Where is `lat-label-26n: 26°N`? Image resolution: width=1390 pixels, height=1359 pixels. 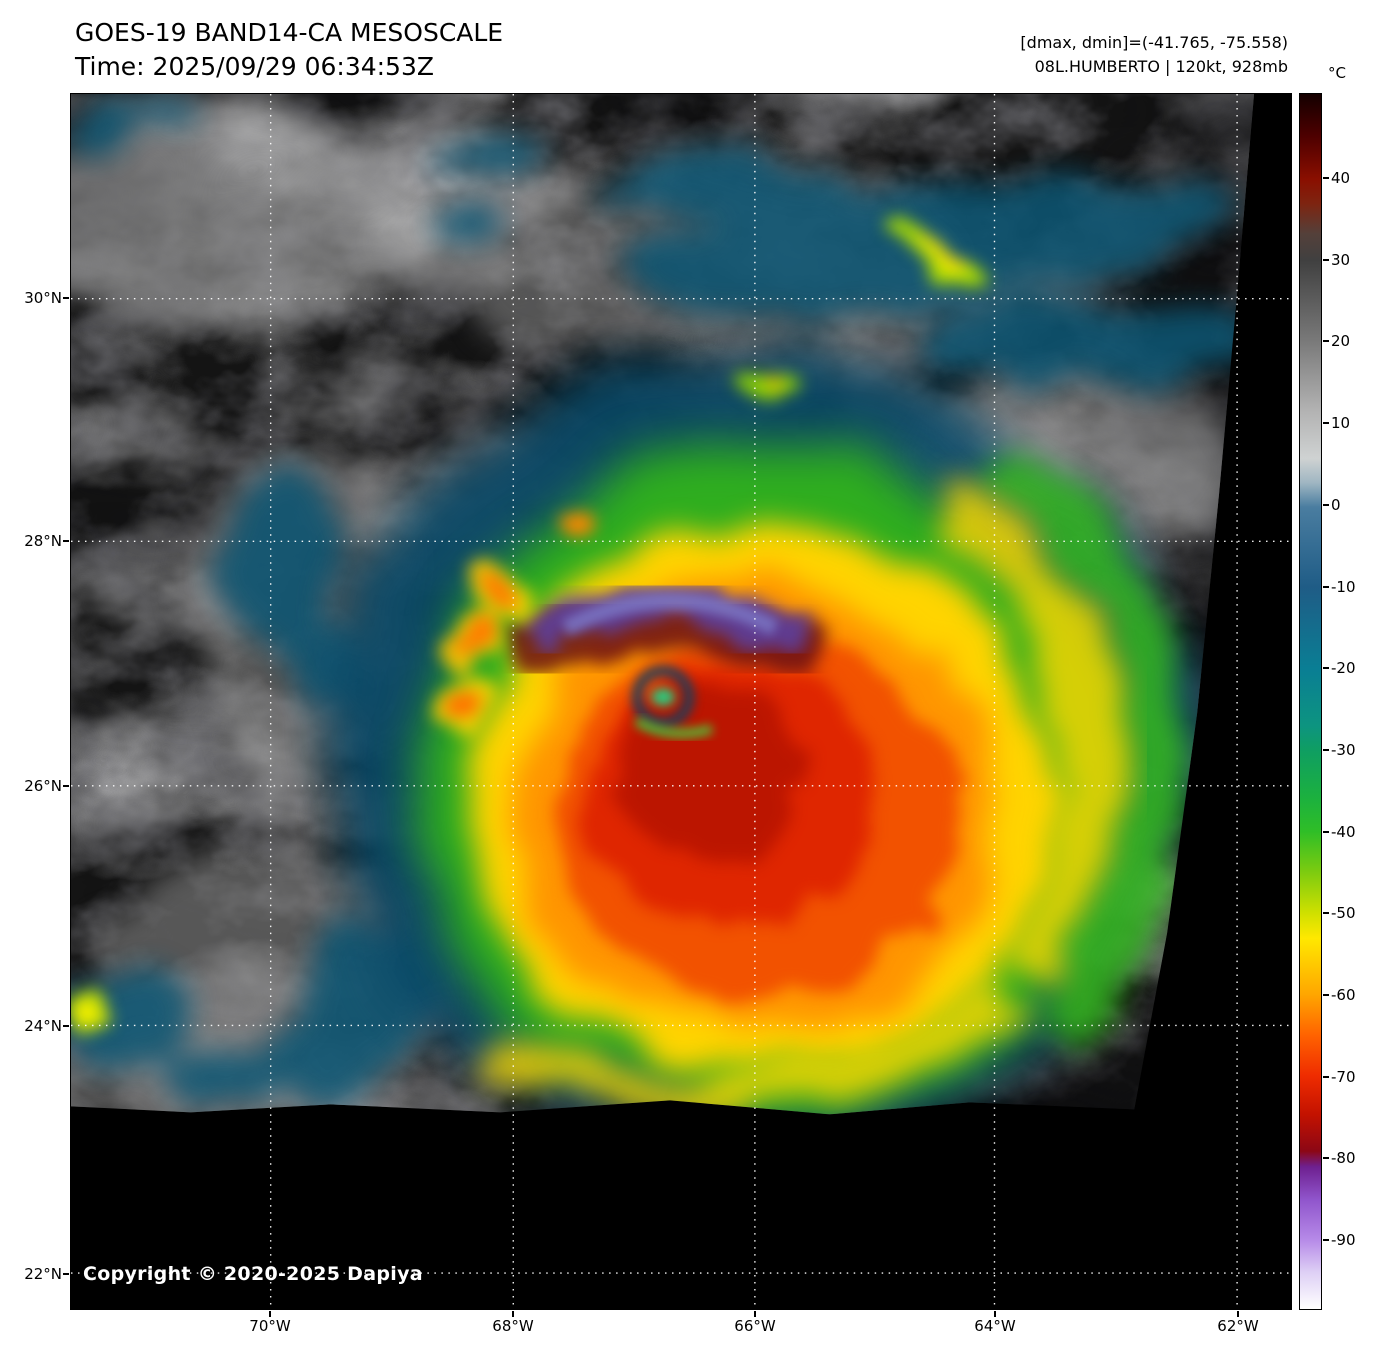 lat-label-26n: 26°N is located at coordinates (43, 786).